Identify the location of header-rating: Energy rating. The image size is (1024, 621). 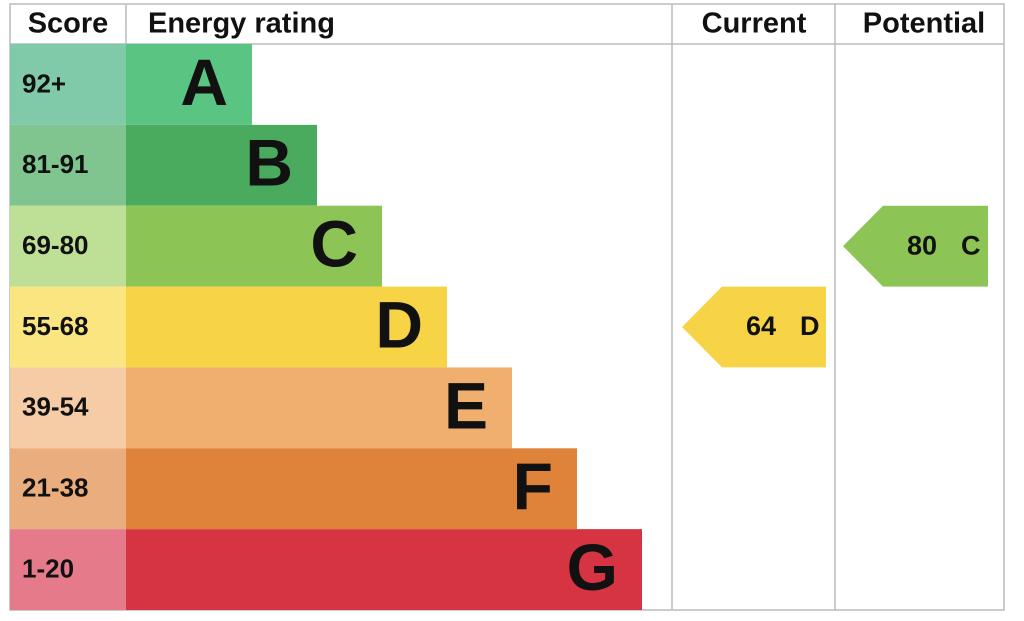
(241, 24).